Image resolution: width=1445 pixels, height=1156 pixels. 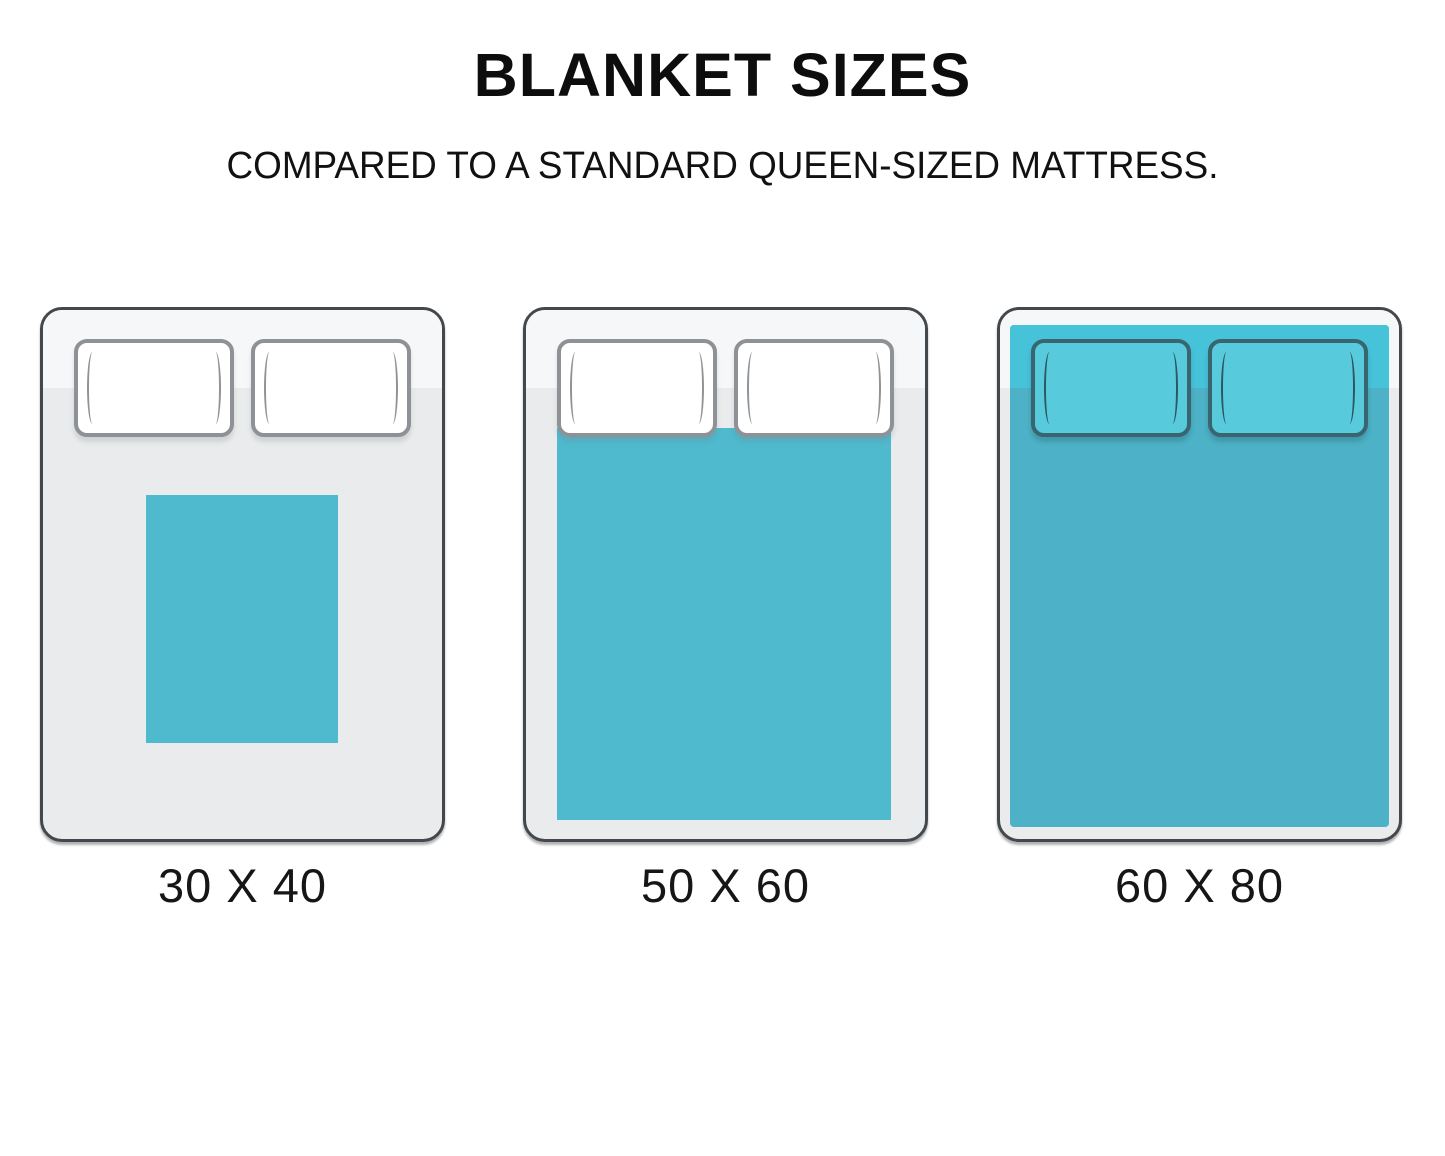 I want to click on size-label-60x80: 60 X 80, so click(x=1199, y=885).